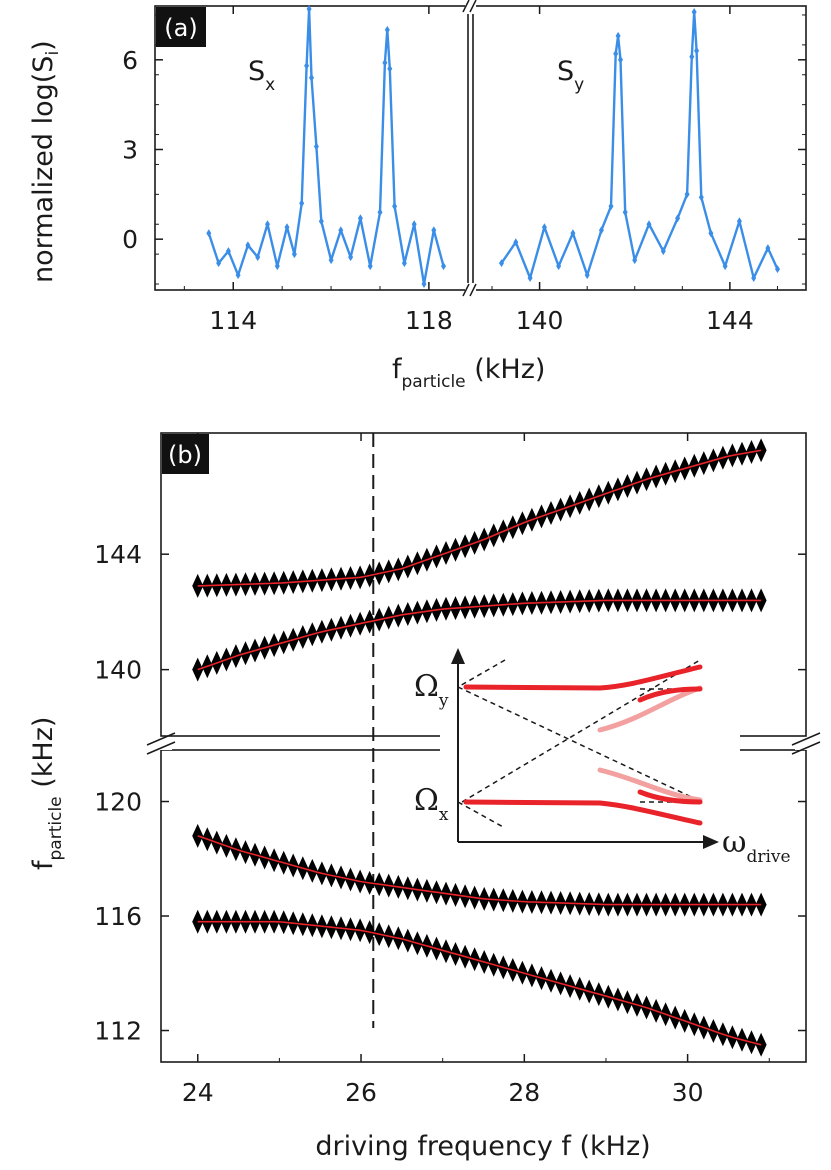 This screenshot has width=831, height=1170. I want to click on a-ytick-label: 0, so click(130, 239).